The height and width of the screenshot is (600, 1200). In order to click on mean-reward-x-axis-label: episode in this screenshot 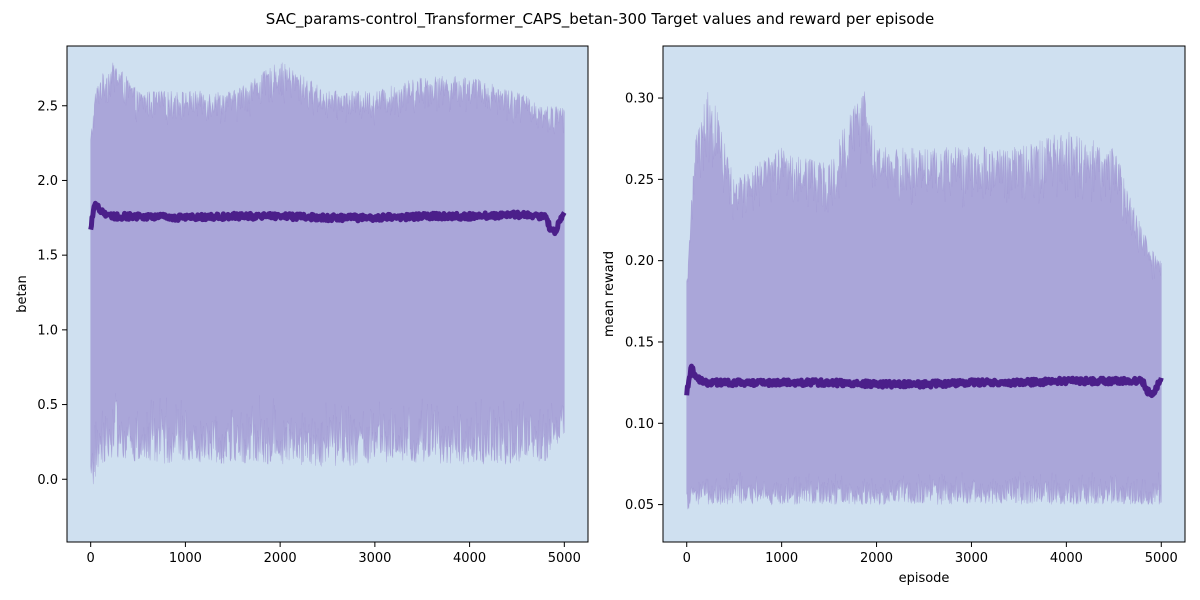, I will do `click(924, 578)`.